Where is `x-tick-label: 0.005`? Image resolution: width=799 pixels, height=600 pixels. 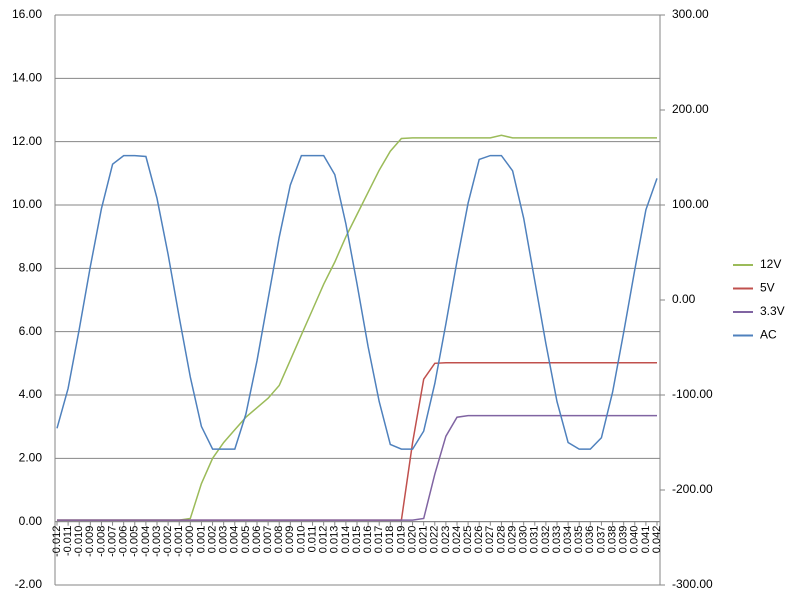
x-tick-label: 0.005 is located at coordinates (246, 540).